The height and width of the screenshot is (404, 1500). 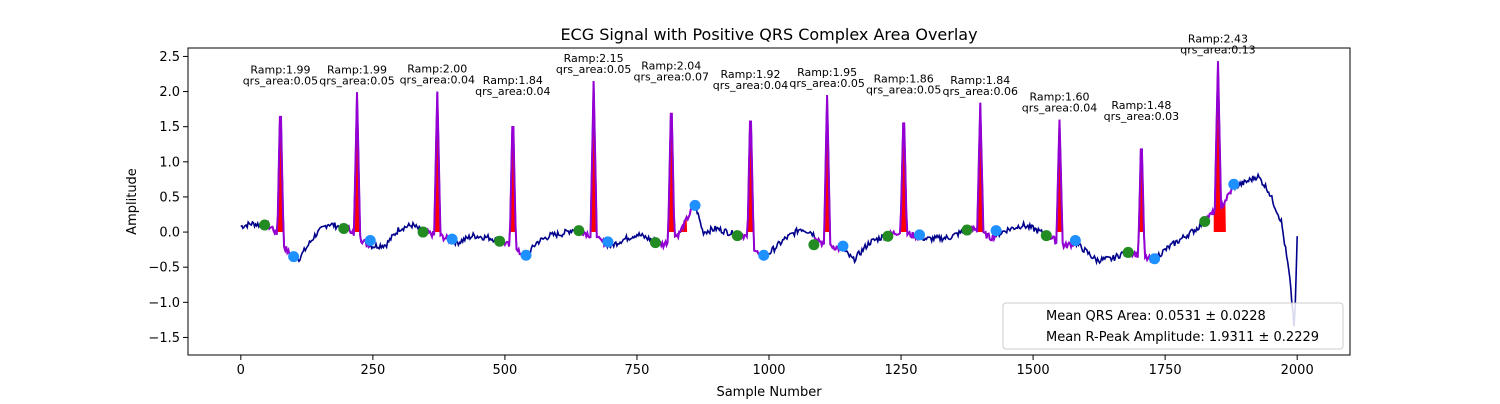 I want to click on x-axis-label: Sample Number, so click(x=769, y=392).